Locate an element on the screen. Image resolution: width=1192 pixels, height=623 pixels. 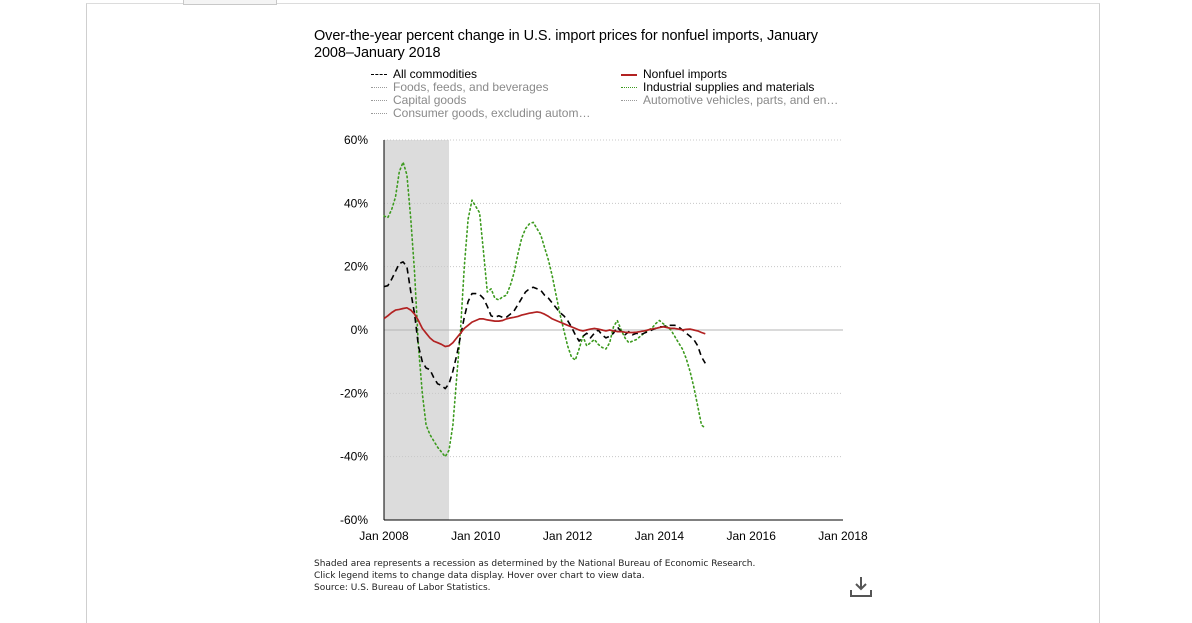
source-note: Source: U.S. Bureau of Labor Statistics. is located at coordinates (402, 588).